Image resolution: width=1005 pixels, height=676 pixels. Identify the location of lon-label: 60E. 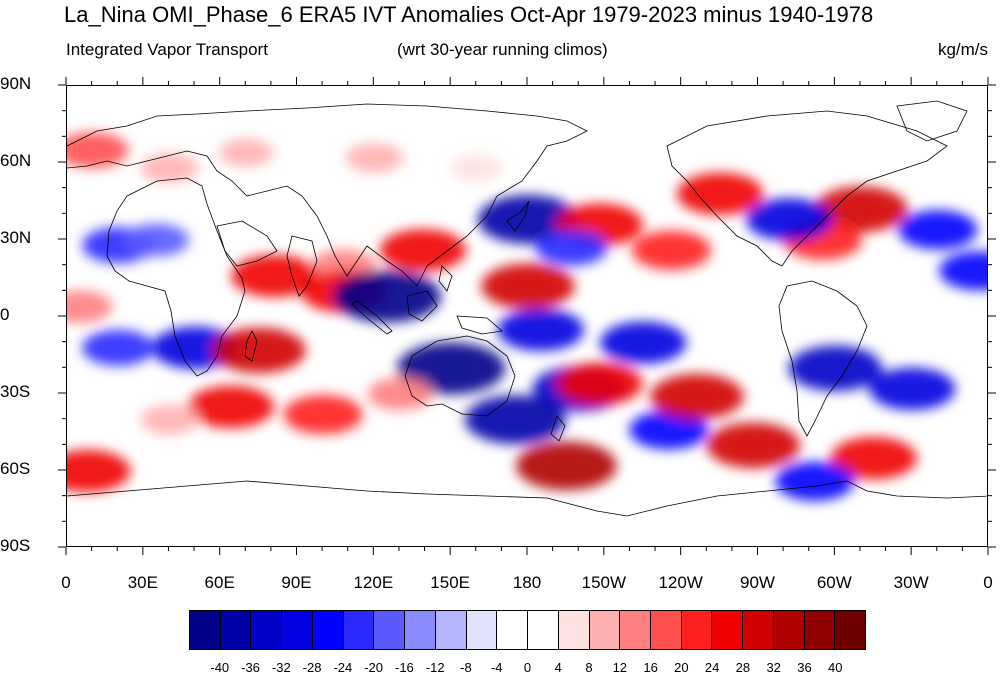
(219, 582).